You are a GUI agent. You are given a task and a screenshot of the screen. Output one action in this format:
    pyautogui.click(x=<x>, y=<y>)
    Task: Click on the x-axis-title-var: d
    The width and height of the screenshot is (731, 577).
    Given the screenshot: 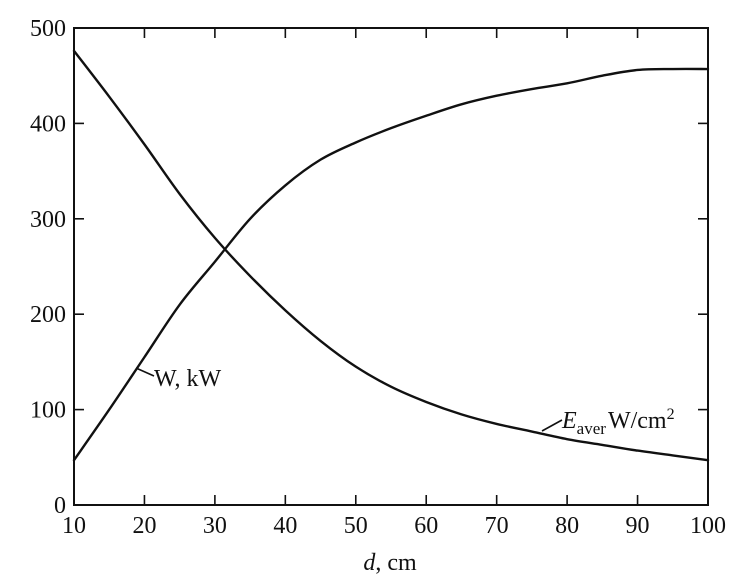 What is the action you would take?
    pyautogui.click(x=369, y=563)
    